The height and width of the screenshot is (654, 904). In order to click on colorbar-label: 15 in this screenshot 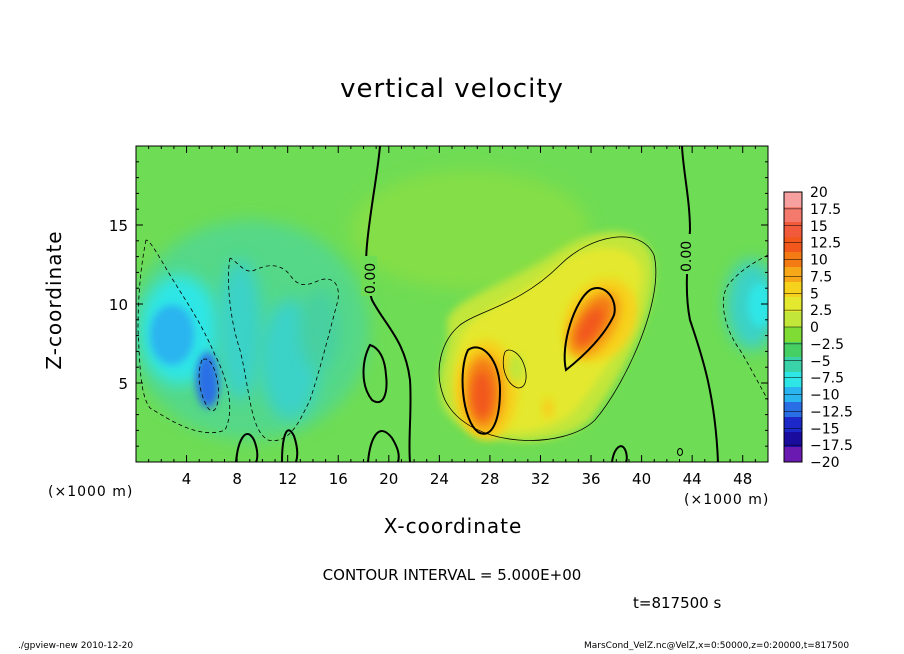, I will do `click(819, 227)`.